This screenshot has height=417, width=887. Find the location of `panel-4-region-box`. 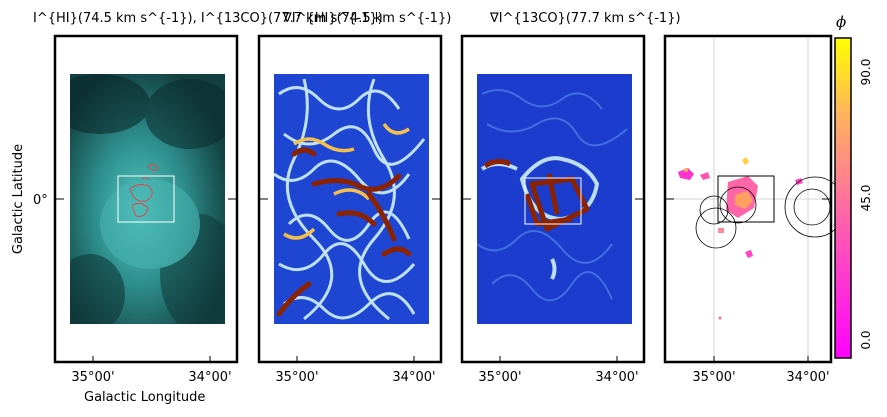

panel-4-region-box is located at coordinates (746, 199).